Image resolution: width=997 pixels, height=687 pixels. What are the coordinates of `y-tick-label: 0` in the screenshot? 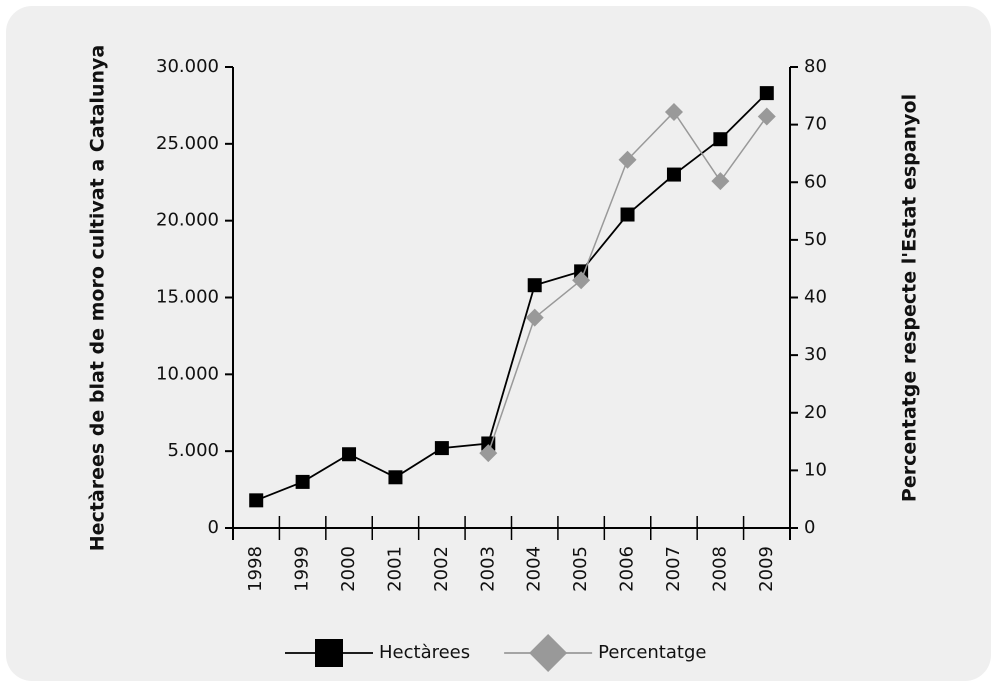 It's located at (213, 527).